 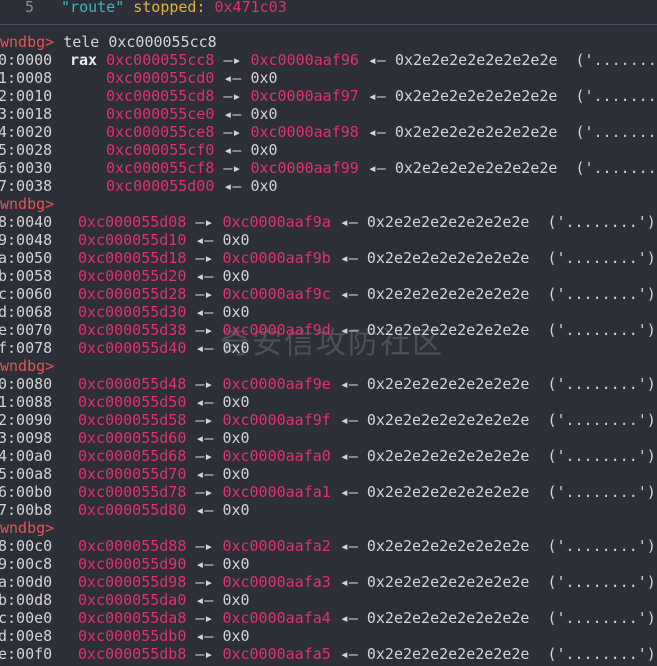 I want to click on target-address: 0xc0000aafa4, so click(x=276, y=618).